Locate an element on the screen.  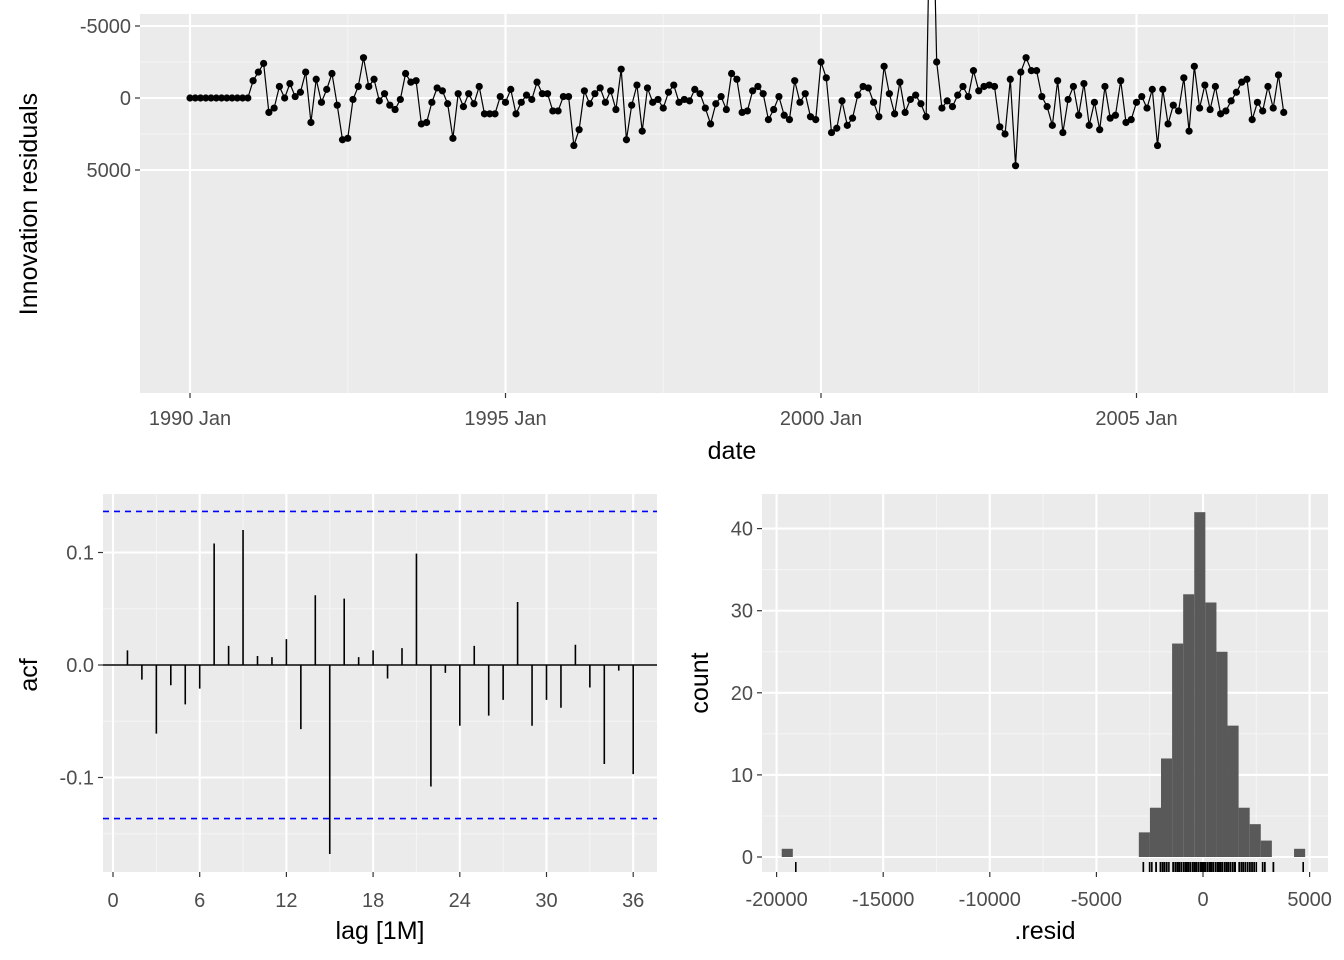
histogram-x-ticks: -20000 -15000 -10000 -5000 0 5000 is located at coordinates (1038, 891).